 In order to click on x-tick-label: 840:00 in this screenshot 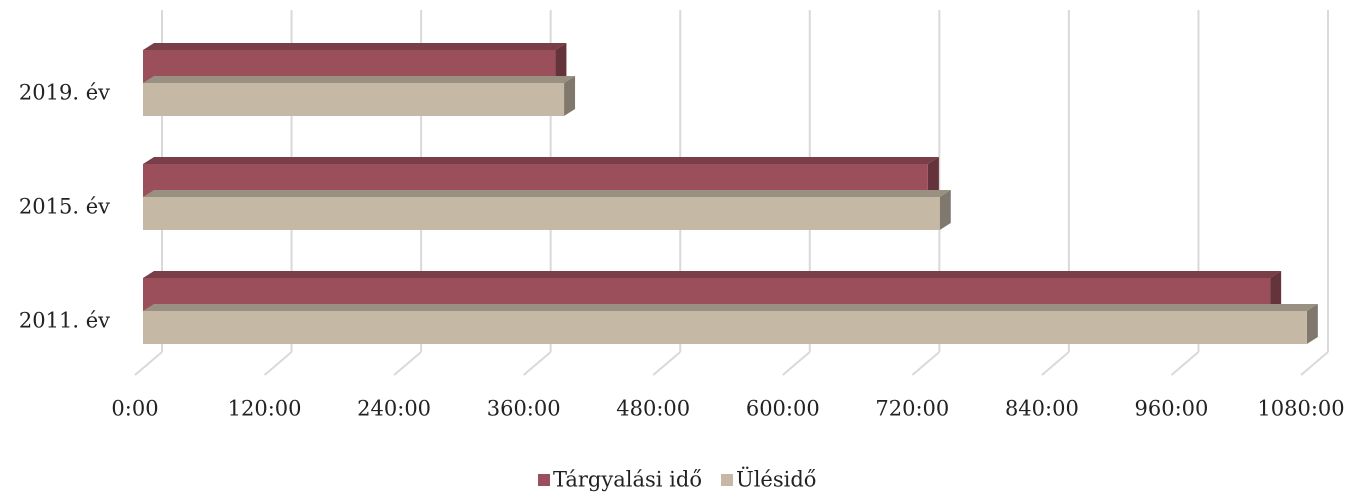, I will do `click(1042, 409)`.